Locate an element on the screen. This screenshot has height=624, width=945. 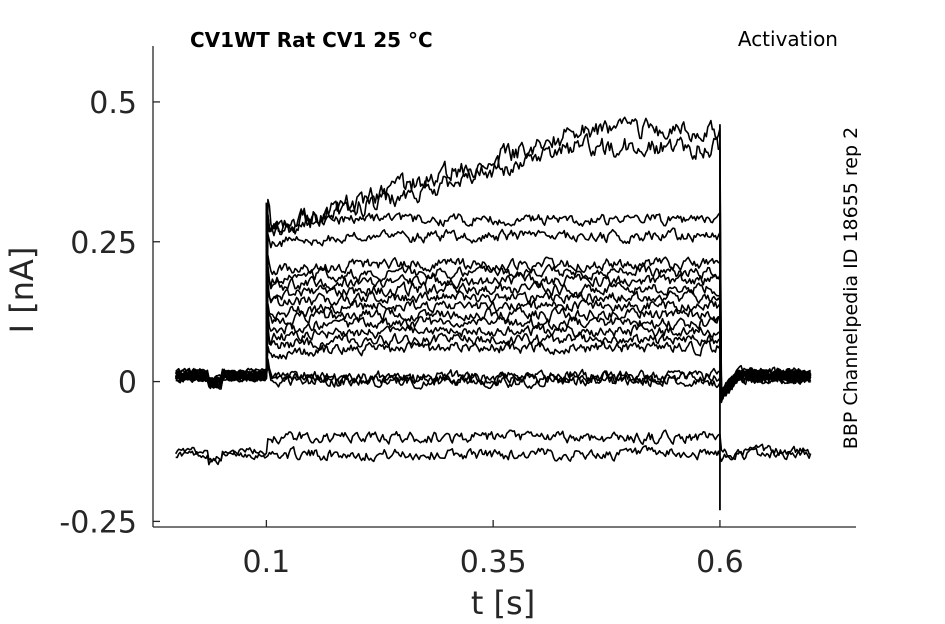
x-ticks: 0.1 0.35 0.6 is located at coordinates (493, 550).